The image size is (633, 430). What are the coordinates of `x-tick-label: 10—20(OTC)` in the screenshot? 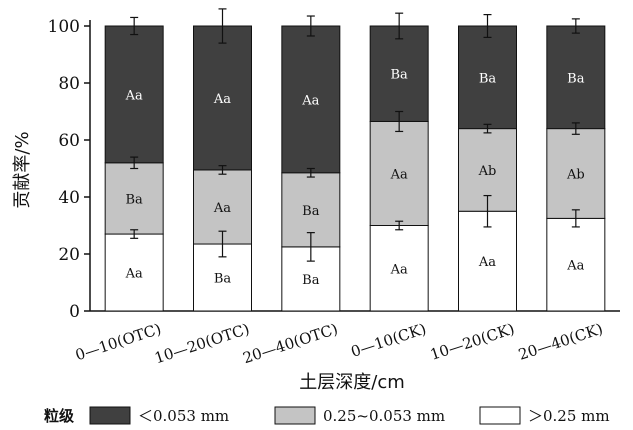 It's located at (201, 344).